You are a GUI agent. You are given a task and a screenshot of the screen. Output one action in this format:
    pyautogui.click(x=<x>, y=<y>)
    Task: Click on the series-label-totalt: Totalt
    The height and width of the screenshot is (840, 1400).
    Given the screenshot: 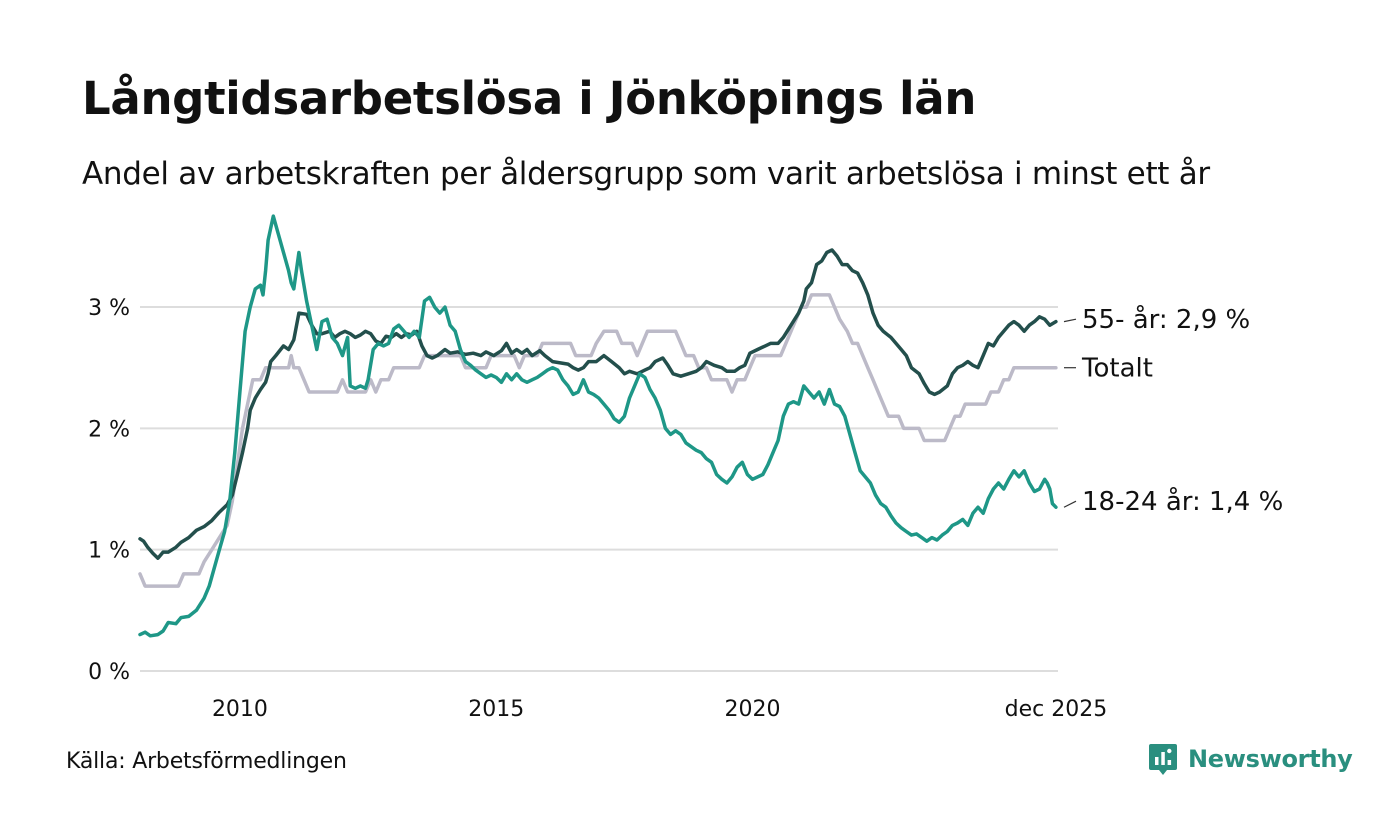 What is the action you would take?
    pyautogui.click(x=1117, y=369)
    